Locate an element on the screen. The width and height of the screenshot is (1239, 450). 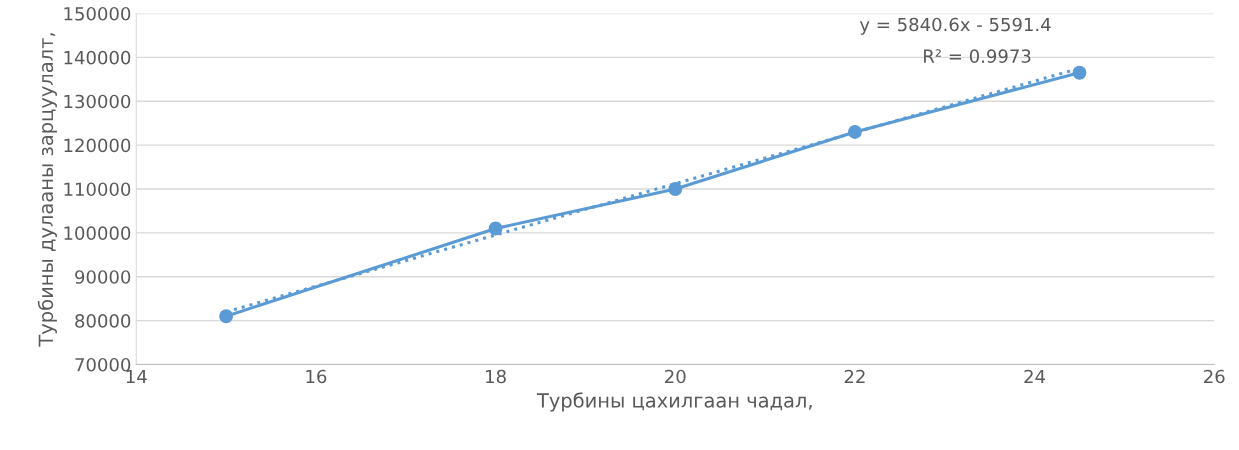
x-tick-label: 24 is located at coordinates (1035, 376).